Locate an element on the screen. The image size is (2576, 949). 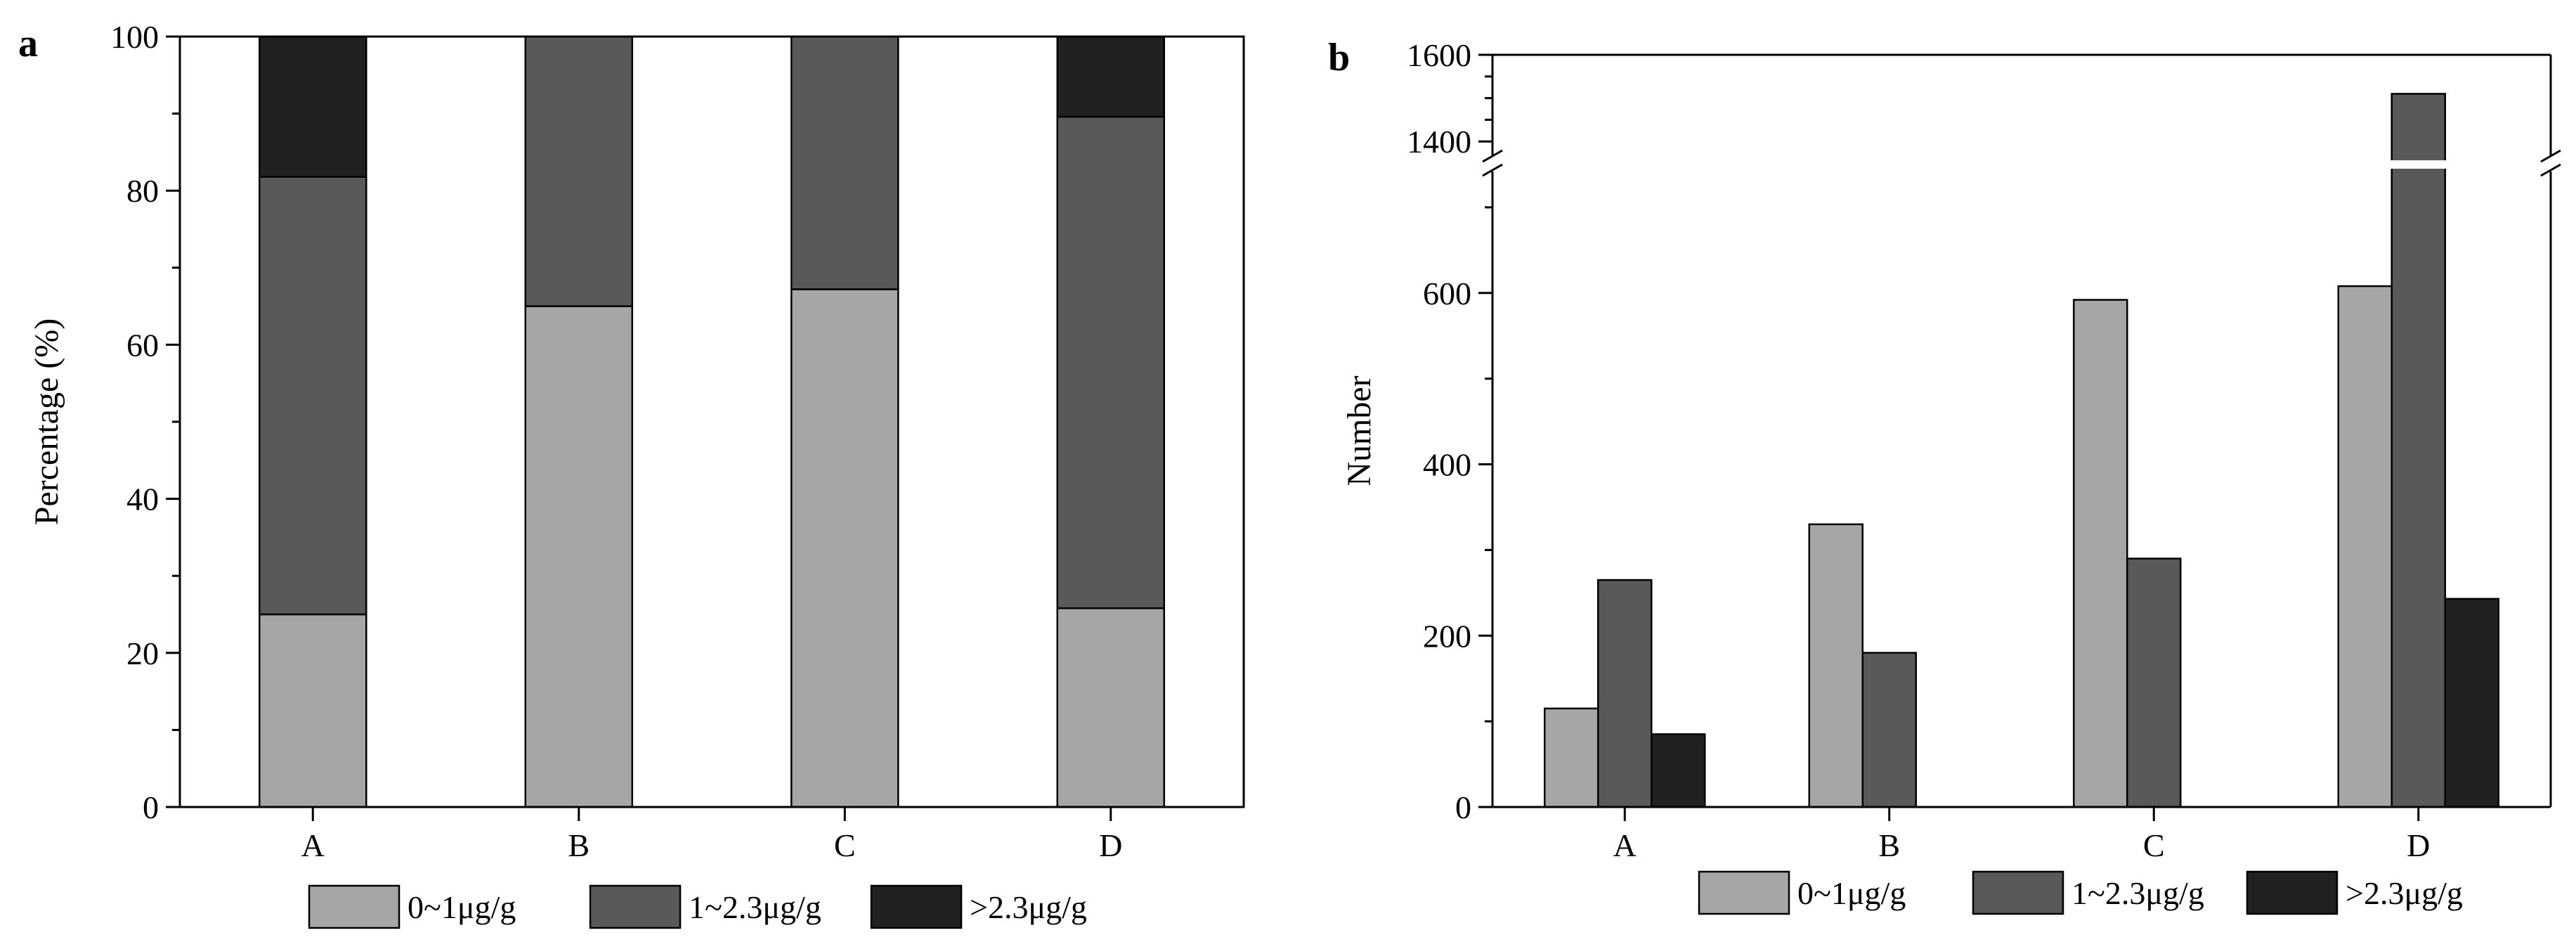
a-y-tick-label: 60 is located at coordinates (142, 345).